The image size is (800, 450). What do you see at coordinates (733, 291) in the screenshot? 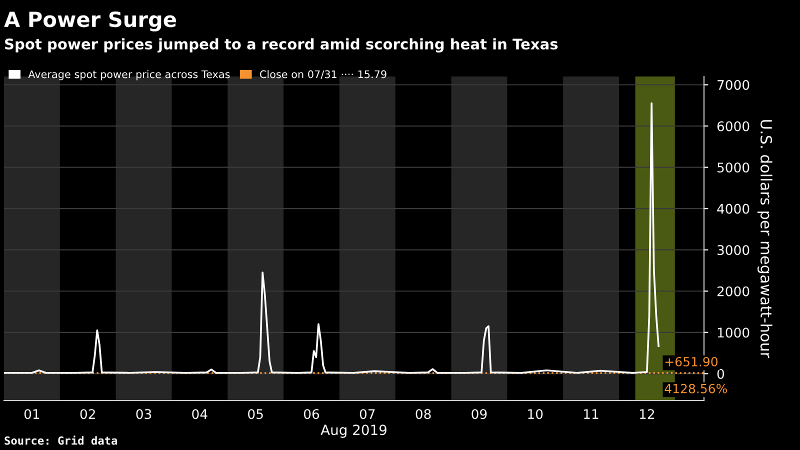
I see `y-tick-label: 2000` at bounding box center [733, 291].